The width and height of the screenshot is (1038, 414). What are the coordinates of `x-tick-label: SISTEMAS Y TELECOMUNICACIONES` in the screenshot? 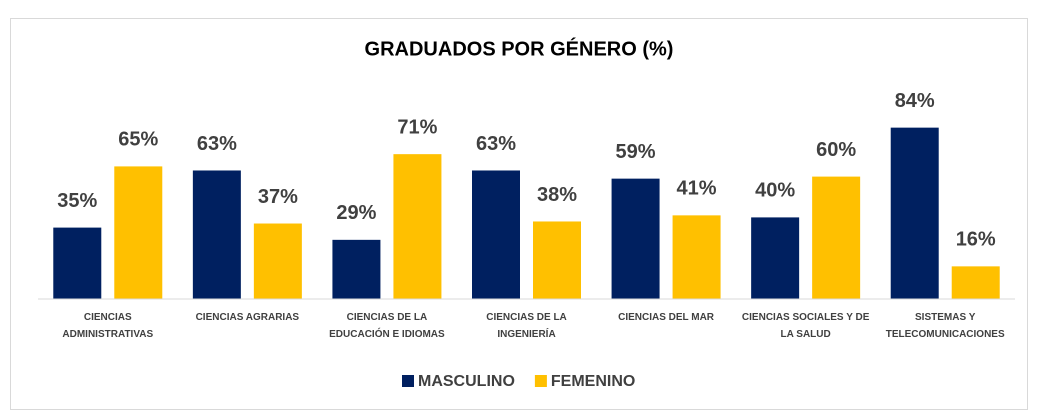 It's located at (945, 326).